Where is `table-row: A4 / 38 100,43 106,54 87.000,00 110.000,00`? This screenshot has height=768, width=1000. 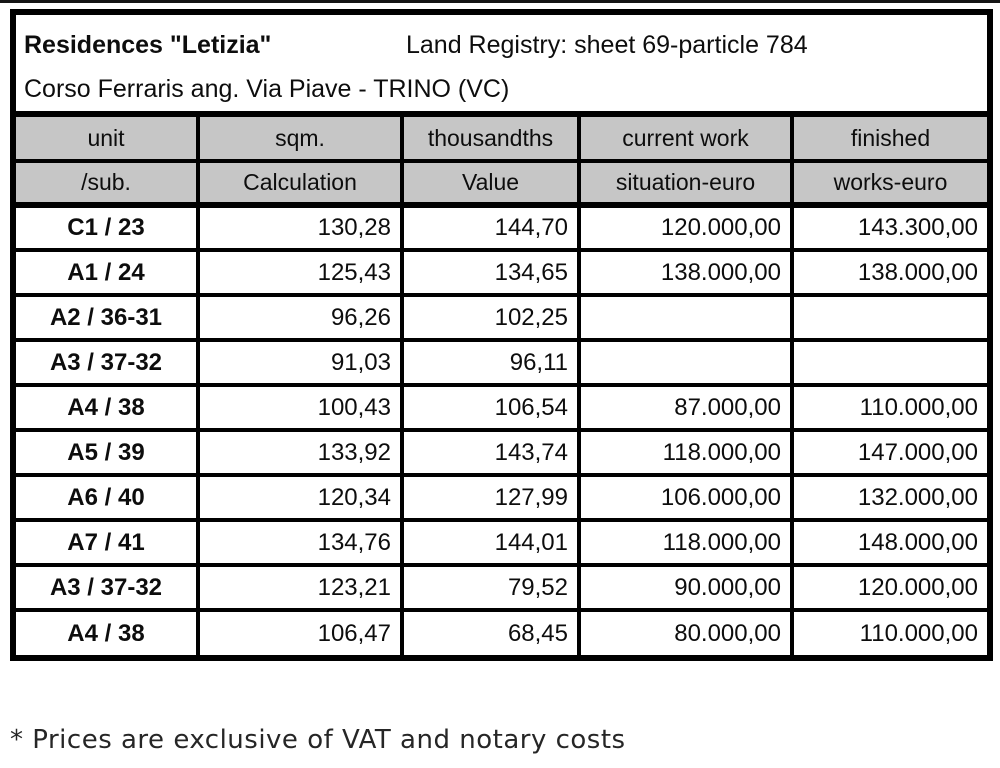
table-row: A4 / 38 100,43 106,54 87.000,00 110.000,00 is located at coordinates (501, 407).